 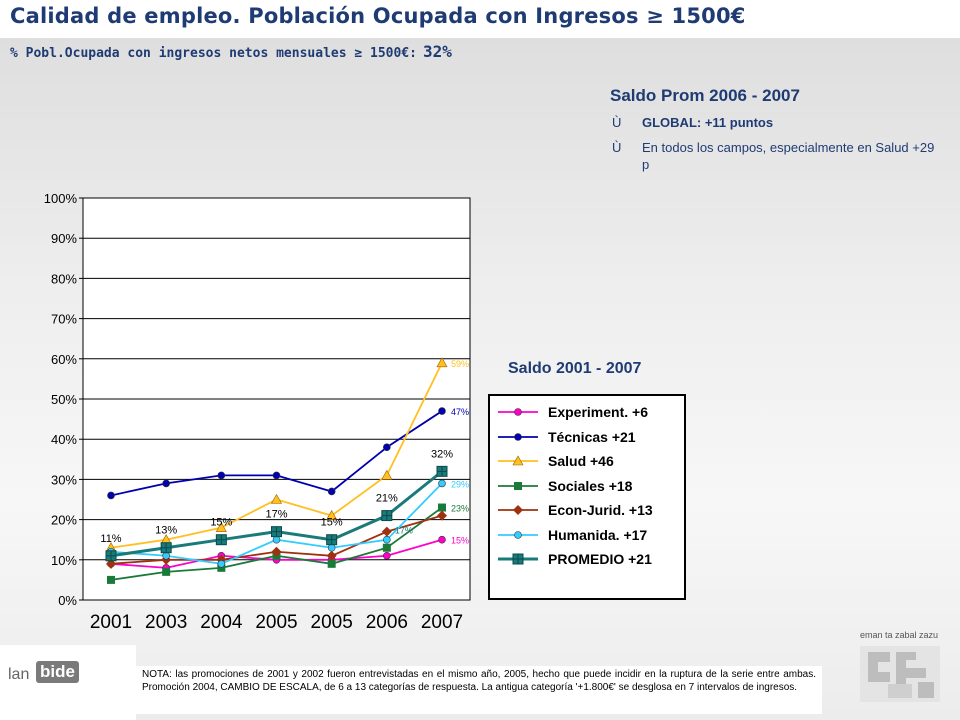 I want to click on y-tick-label: 40%, so click(x=64, y=439).